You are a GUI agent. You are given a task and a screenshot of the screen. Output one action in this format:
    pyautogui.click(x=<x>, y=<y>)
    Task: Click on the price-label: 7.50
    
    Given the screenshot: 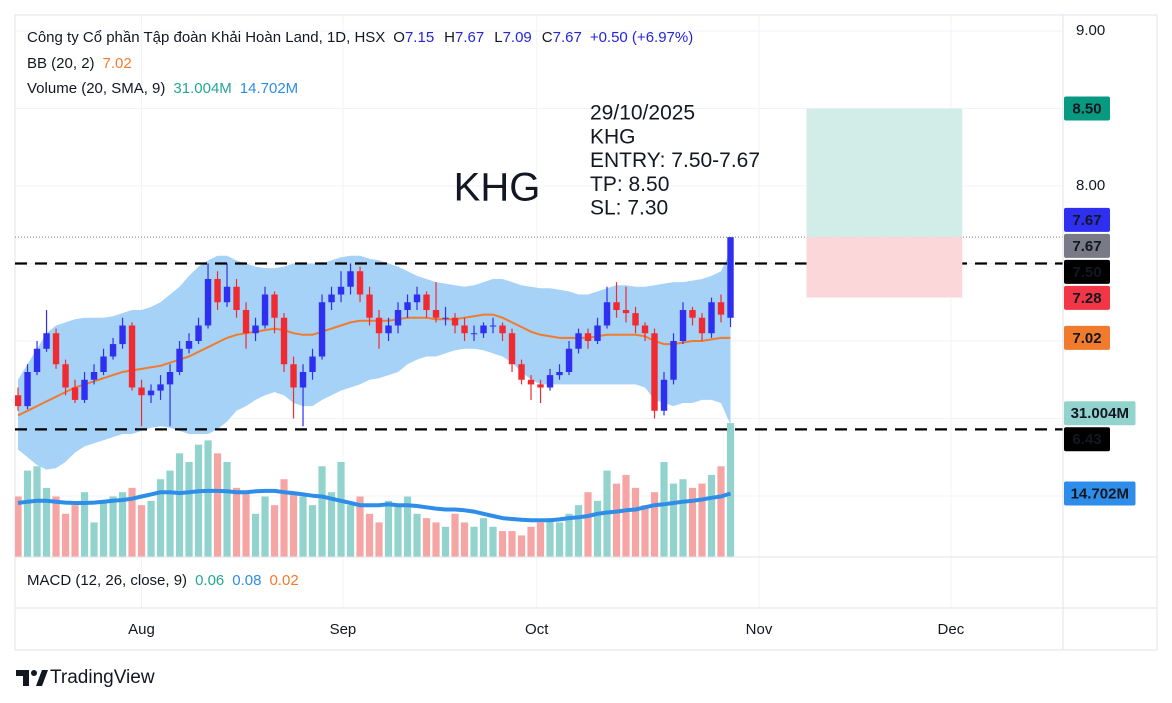 What is the action you would take?
    pyautogui.click(x=1086, y=272)
    